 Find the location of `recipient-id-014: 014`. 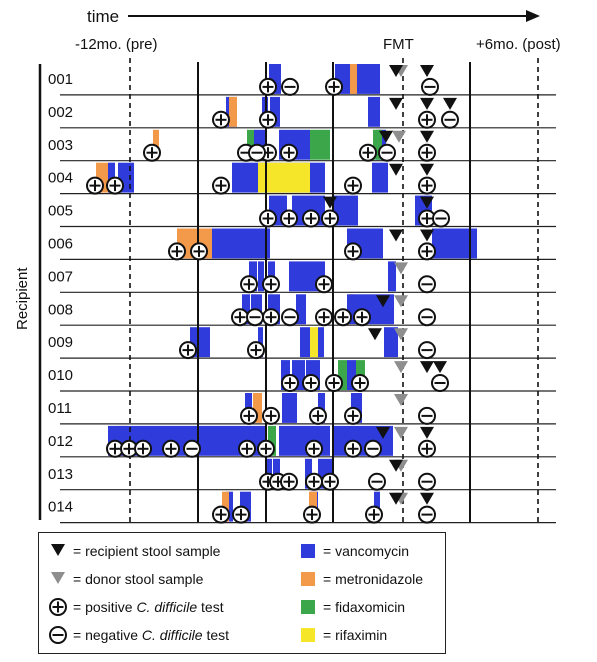

recipient-id-014: 014 is located at coordinates (60, 507).